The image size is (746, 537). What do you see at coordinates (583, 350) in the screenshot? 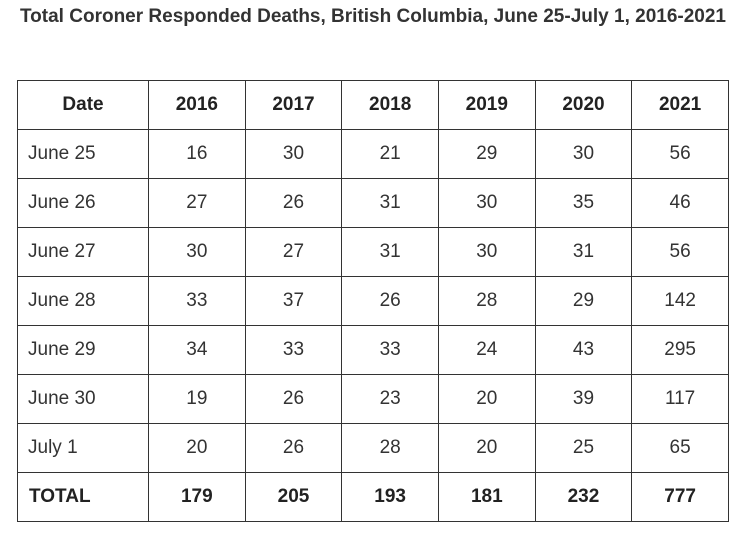
I see `value-cell: 43` at bounding box center [583, 350].